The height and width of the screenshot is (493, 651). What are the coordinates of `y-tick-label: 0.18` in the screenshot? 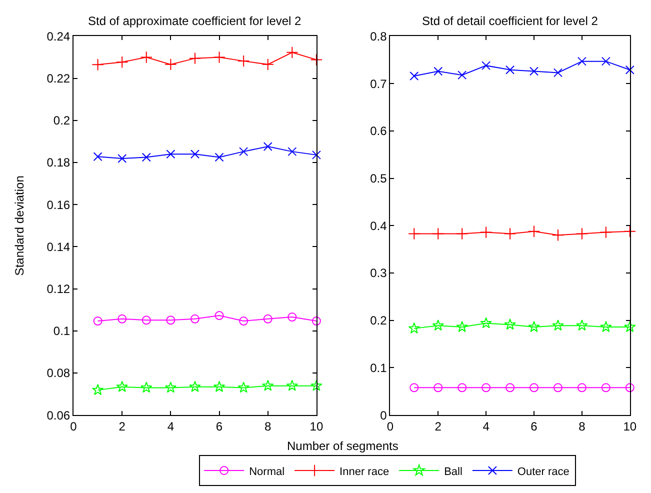 It's located at (58, 163).